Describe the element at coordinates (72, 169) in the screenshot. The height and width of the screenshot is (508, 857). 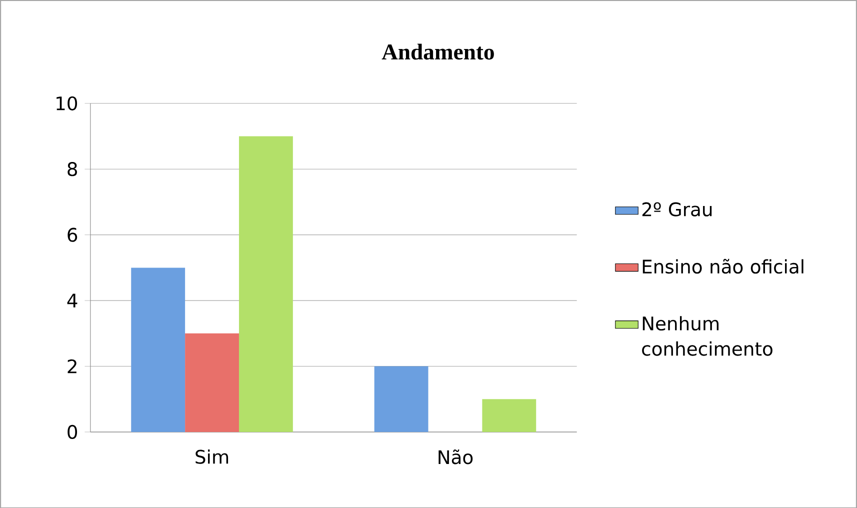
I see `y-tick-label: 8` at that location.